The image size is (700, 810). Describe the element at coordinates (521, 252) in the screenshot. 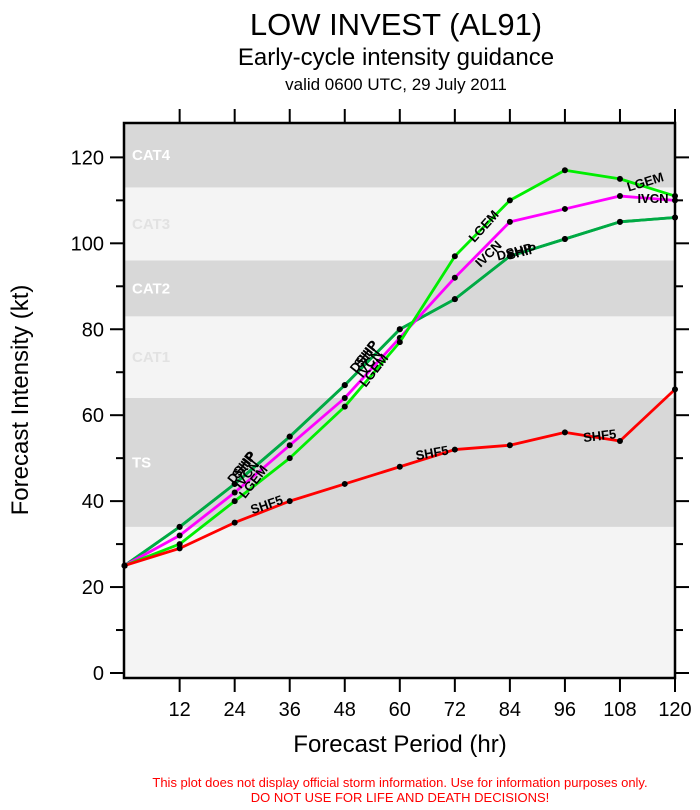

I see `curve-label-SHIP: SHIP` at that location.